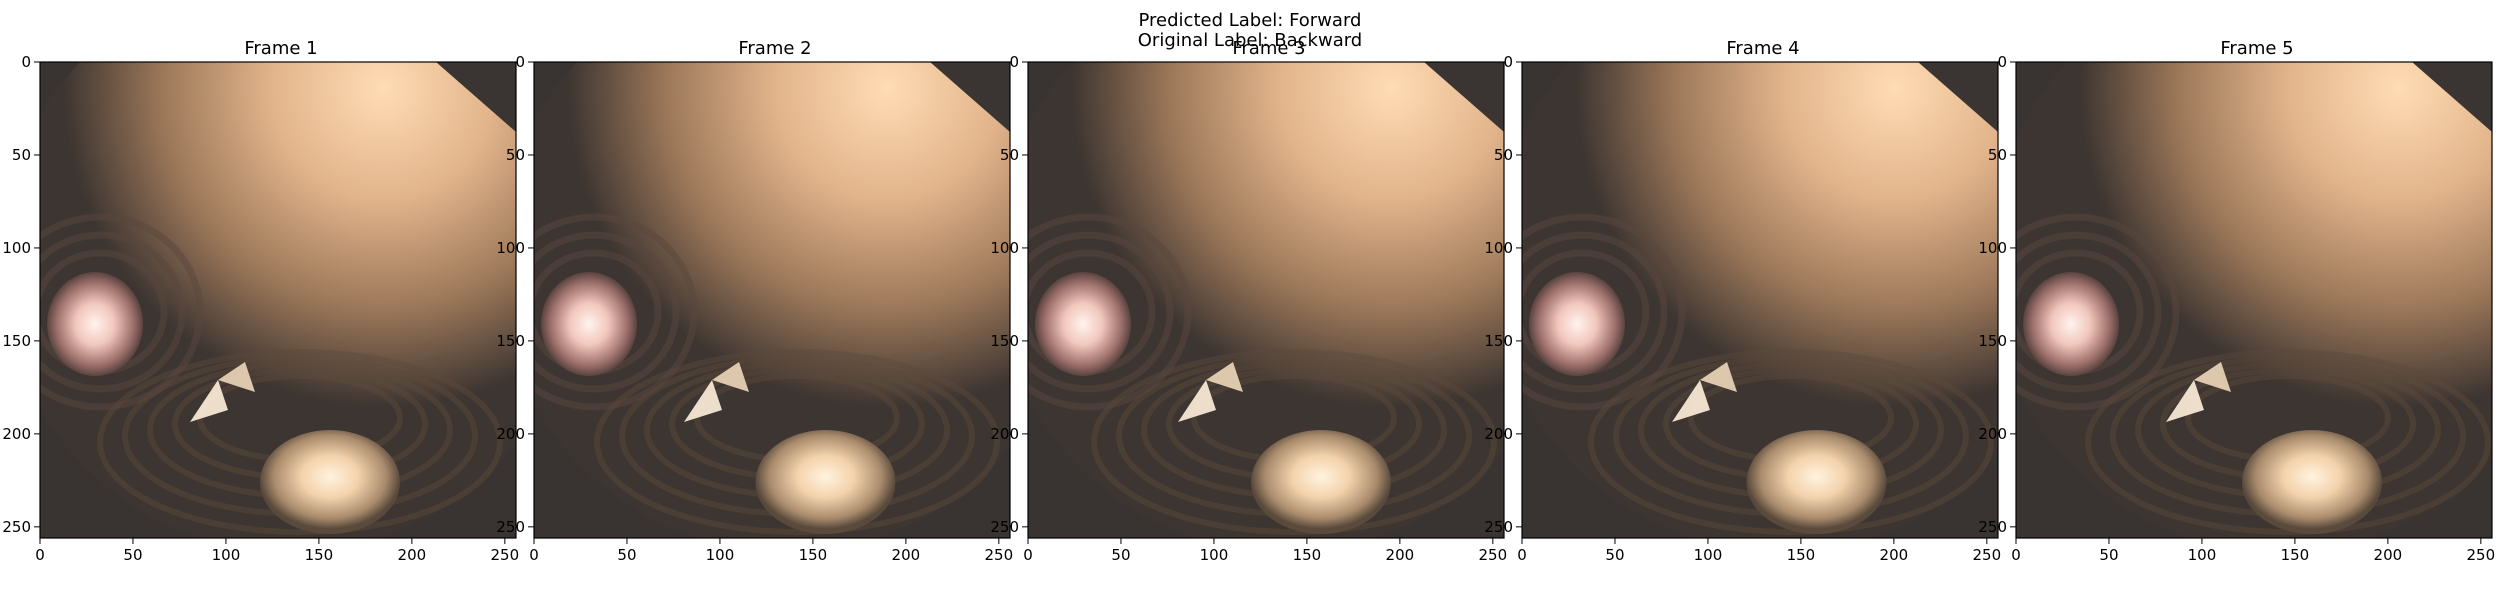  What do you see at coordinates (1250, 20) in the screenshot?
I see `predicted-label-title: Predicted Label: Forward` at bounding box center [1250, 20].